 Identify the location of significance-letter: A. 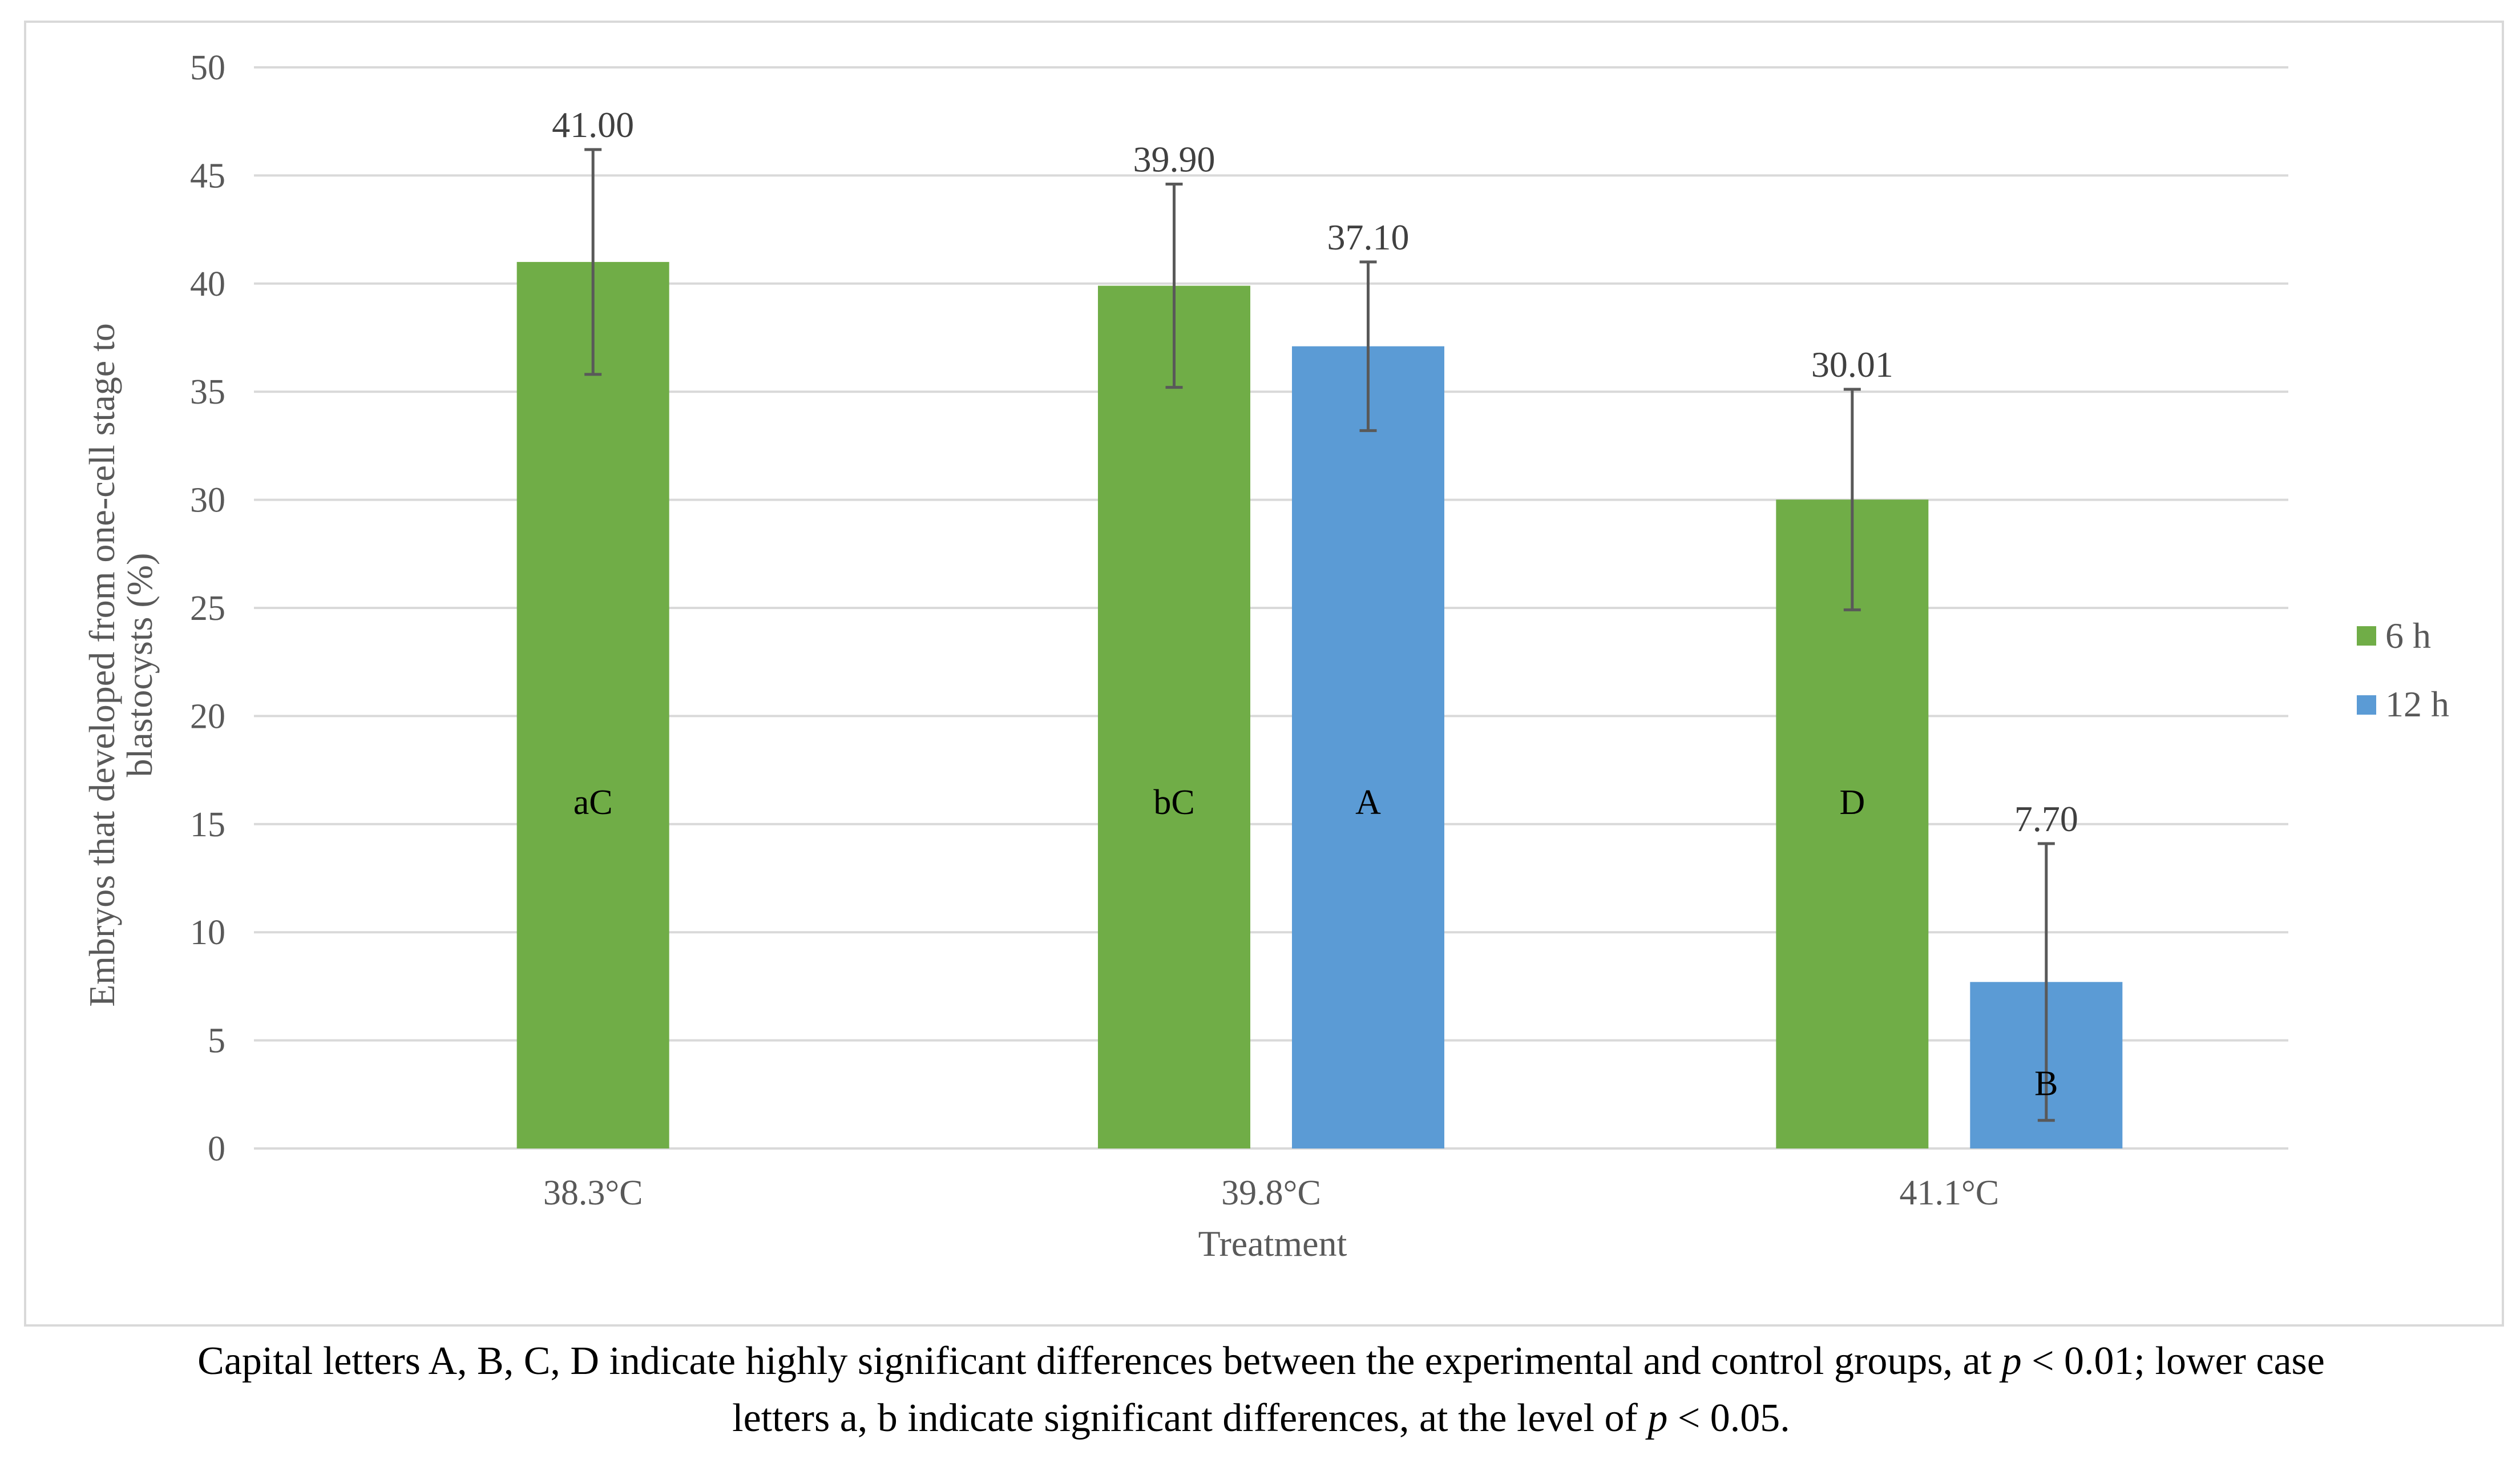
(1368, 802).